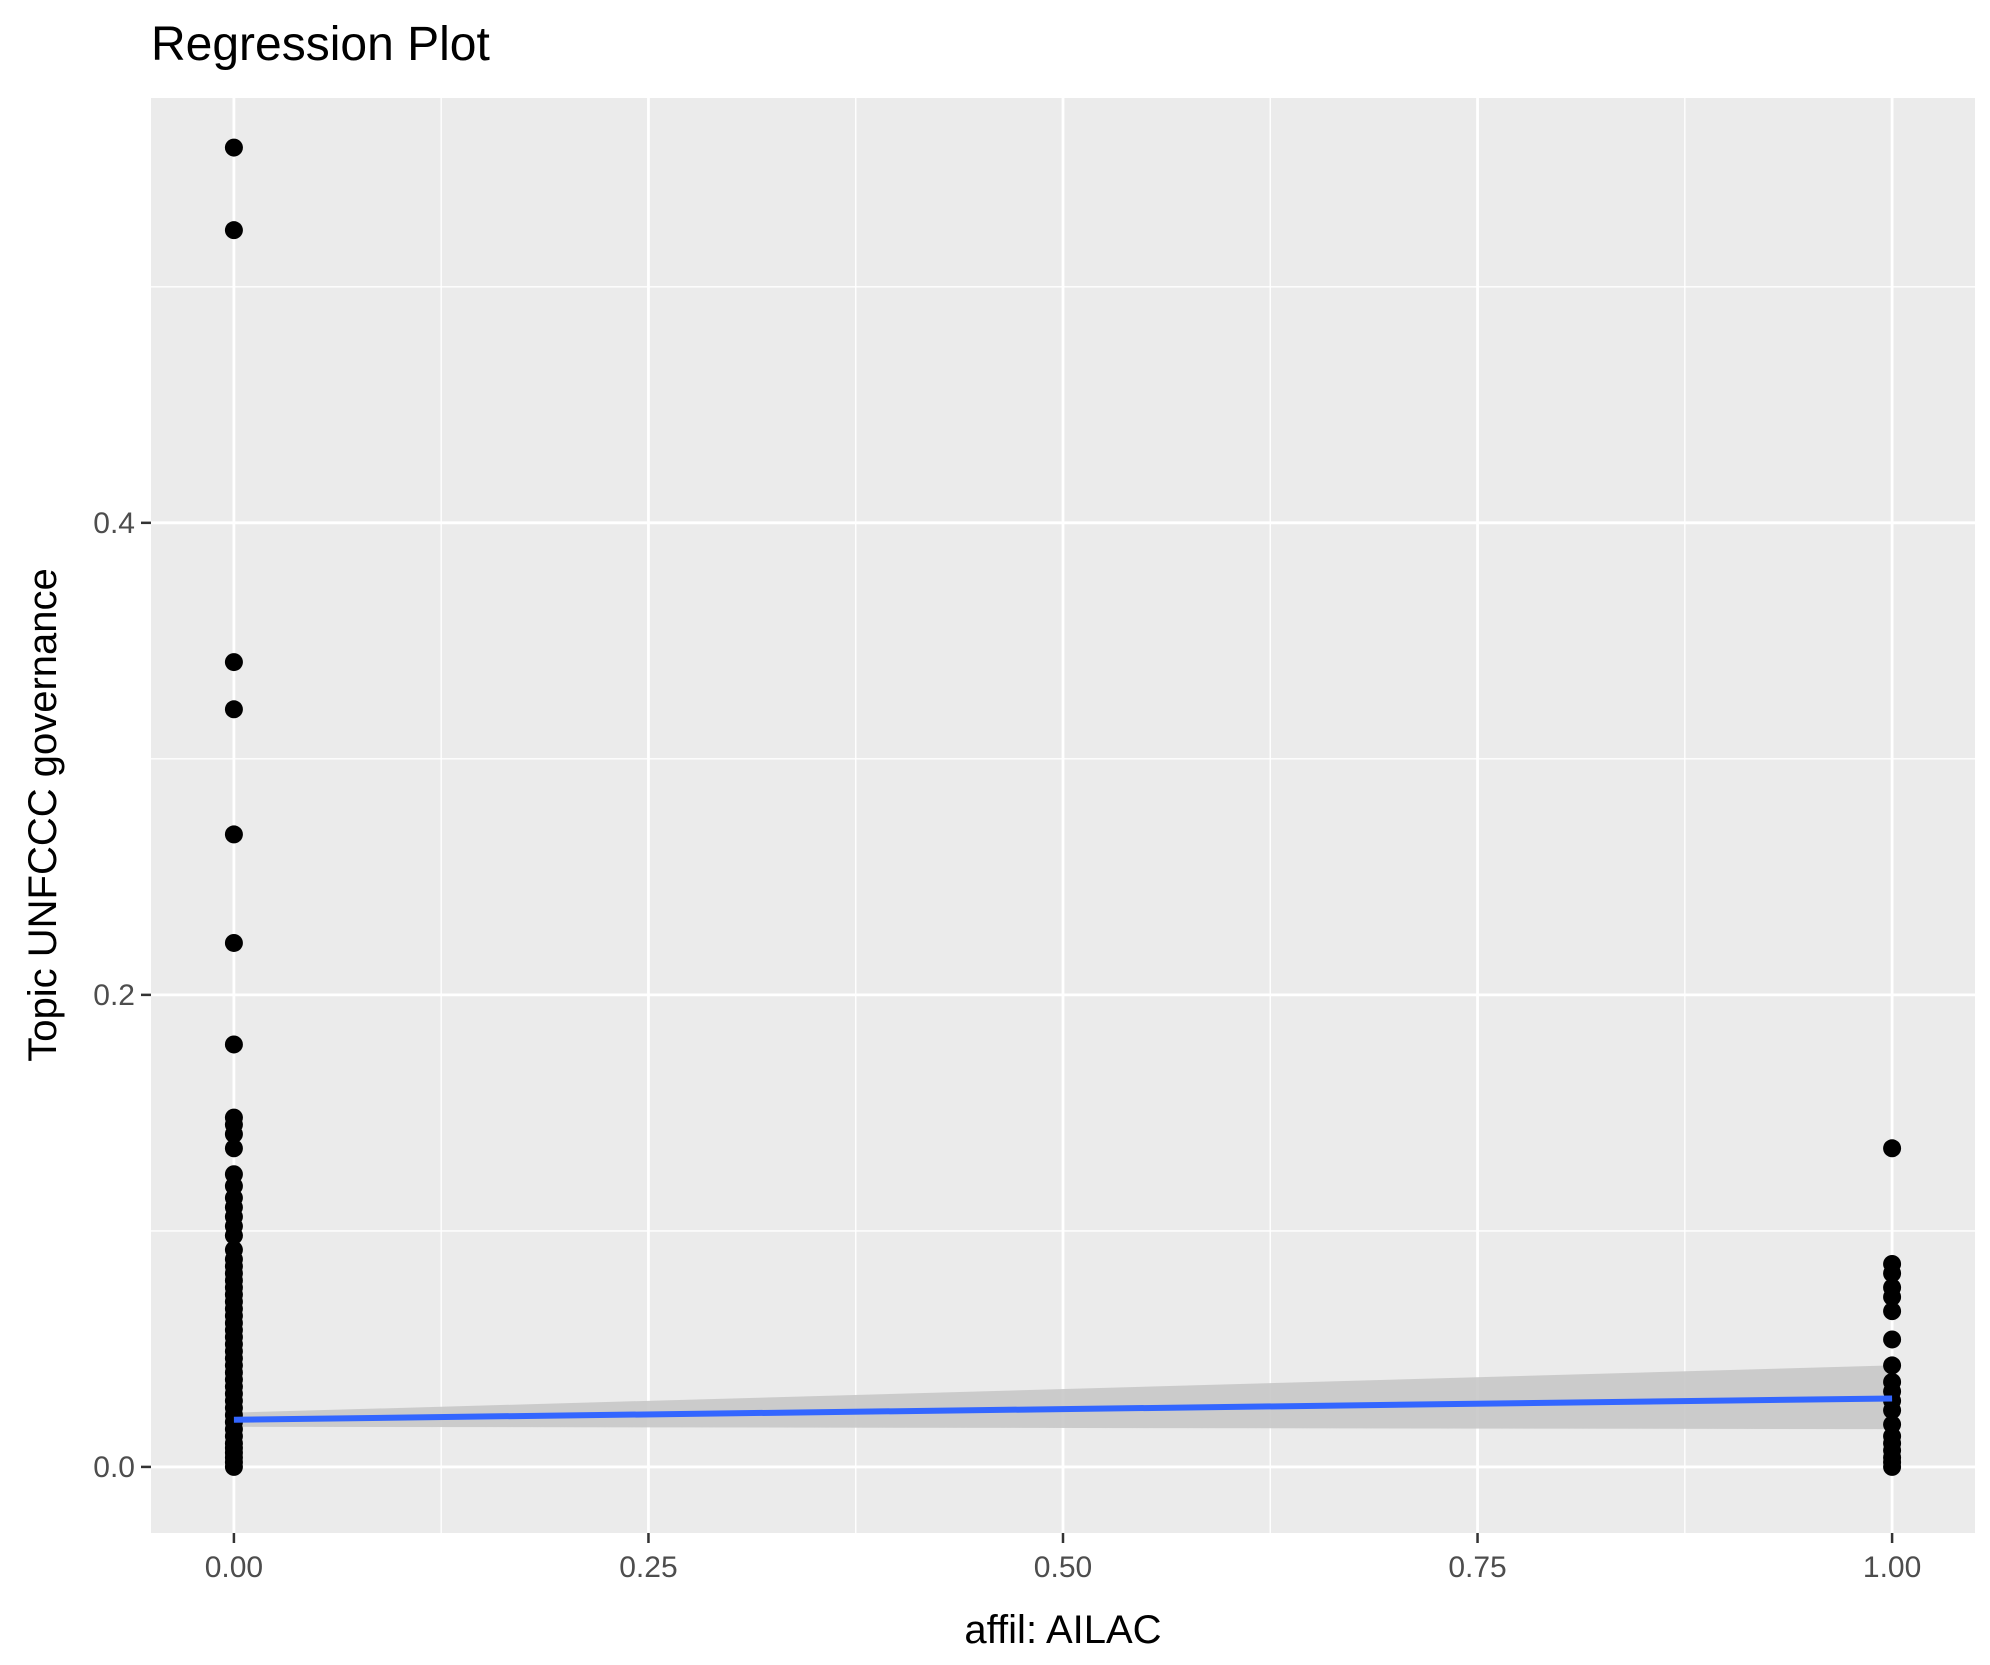 This screenshot has height=1665, width=1990. I want to click on x-axis: 0.00 0.25 0.50 0.75 1.00, so click(1063, 1558).